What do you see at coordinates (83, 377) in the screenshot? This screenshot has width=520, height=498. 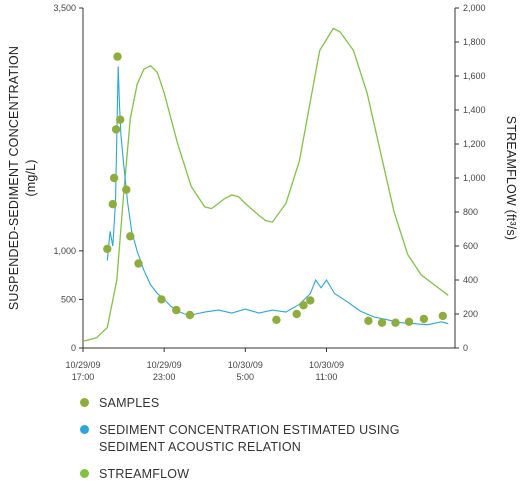 I see `x-tick-time: 17:00` at bounding box center [83, 377].